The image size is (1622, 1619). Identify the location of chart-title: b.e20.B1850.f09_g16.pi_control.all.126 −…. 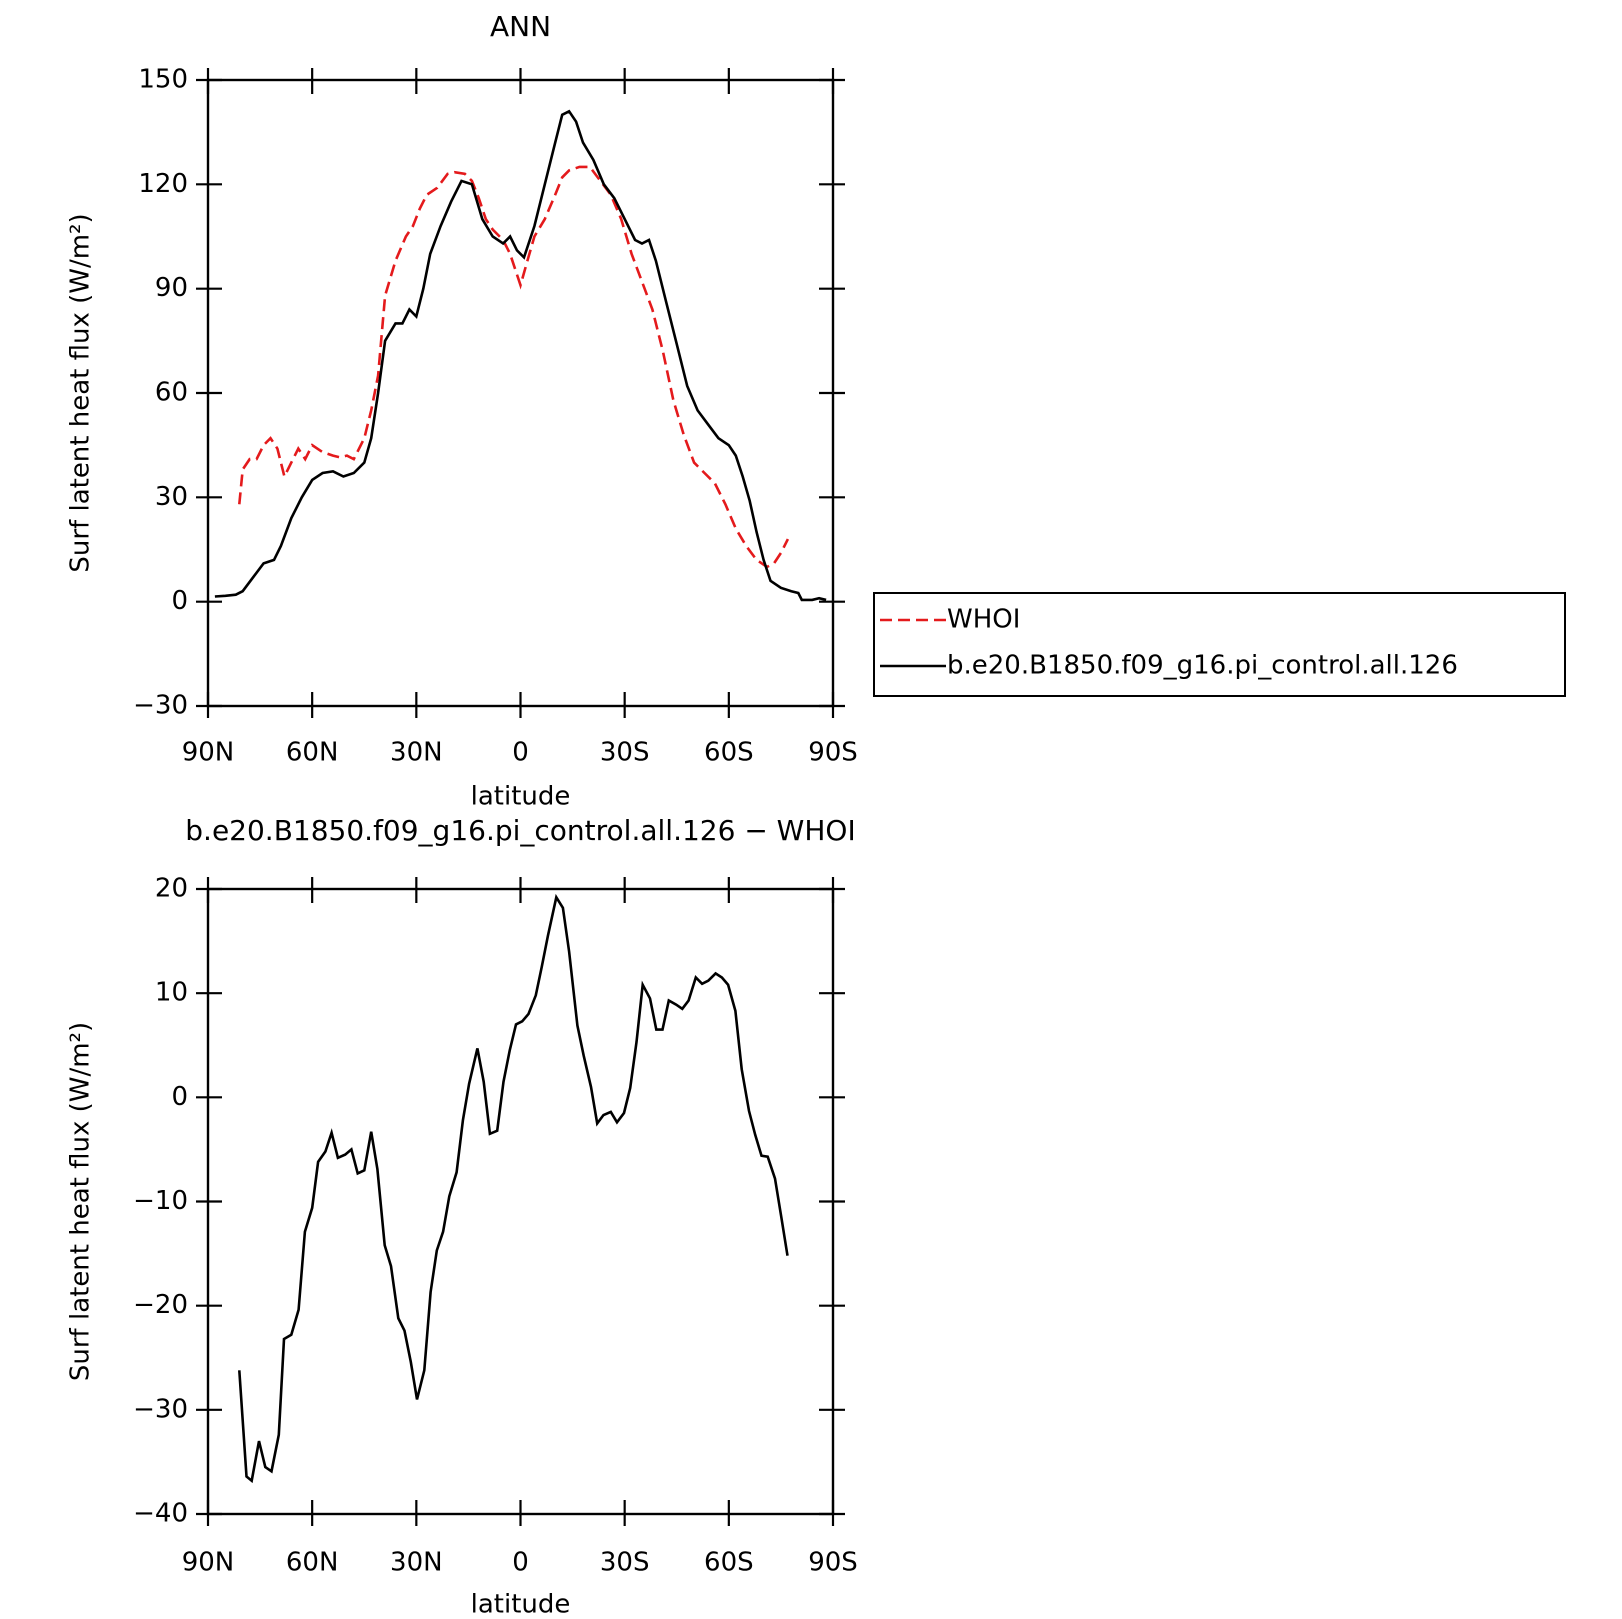
(520, 830).